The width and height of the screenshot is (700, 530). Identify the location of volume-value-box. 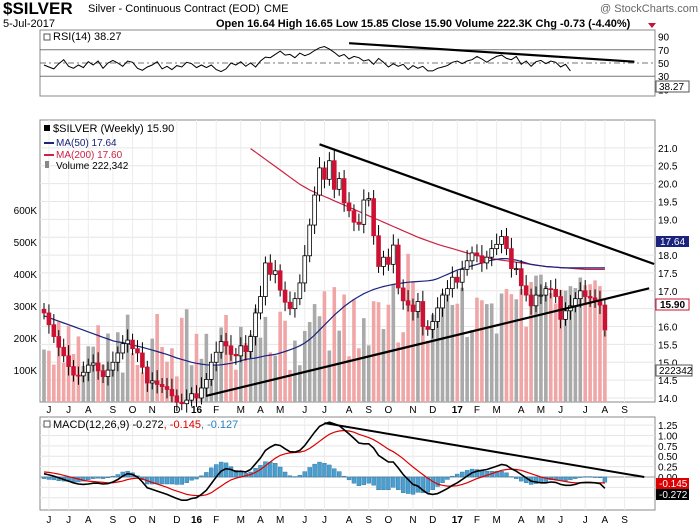
(674, 370).